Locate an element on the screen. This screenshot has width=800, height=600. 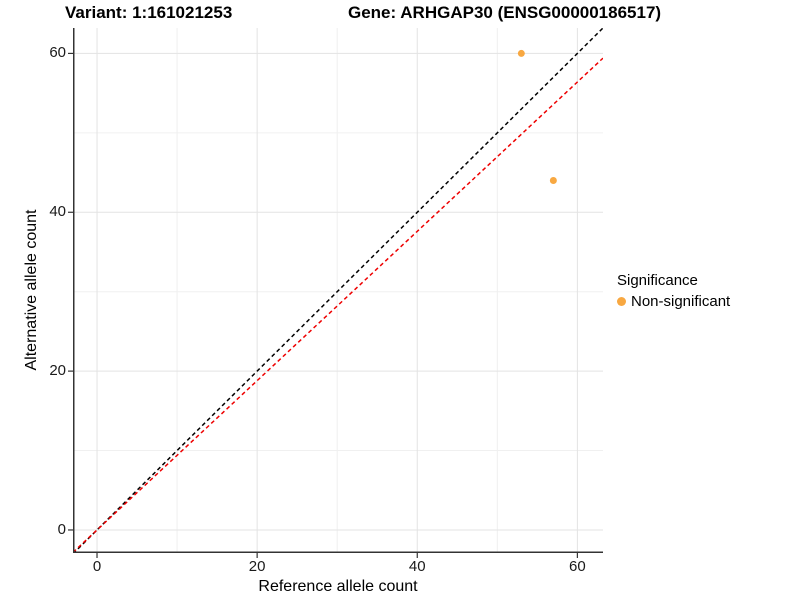
y-tick-label: 60 is located at coordinates (57, 53).